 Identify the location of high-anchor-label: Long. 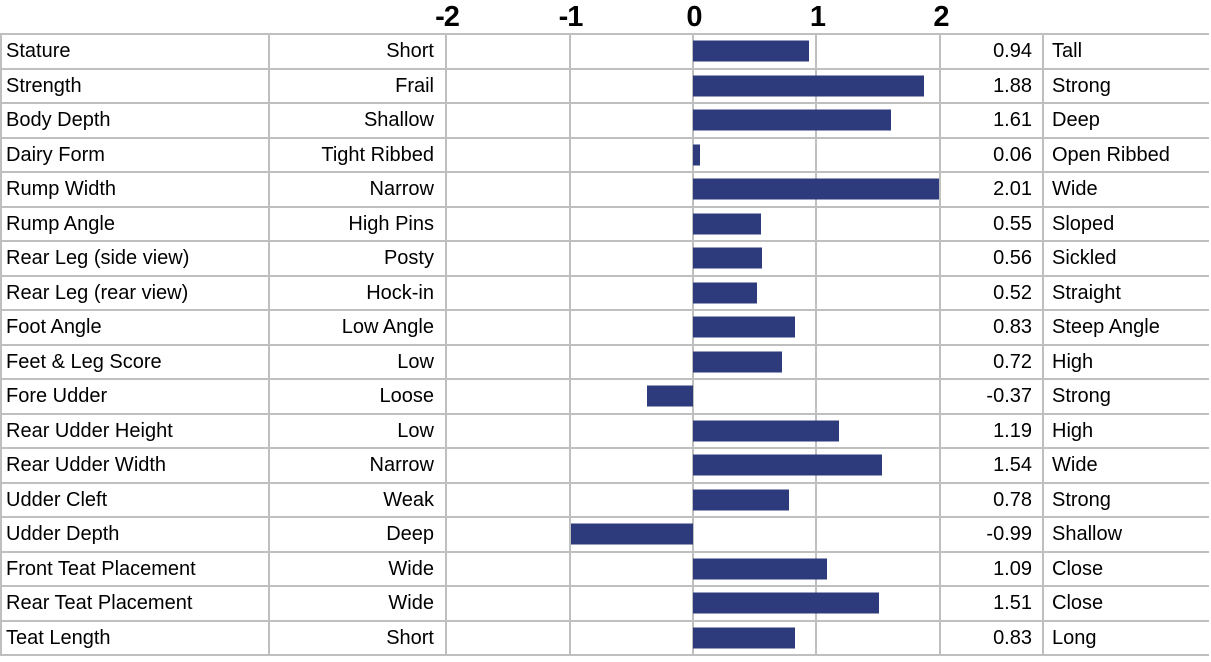
(1074, 637).